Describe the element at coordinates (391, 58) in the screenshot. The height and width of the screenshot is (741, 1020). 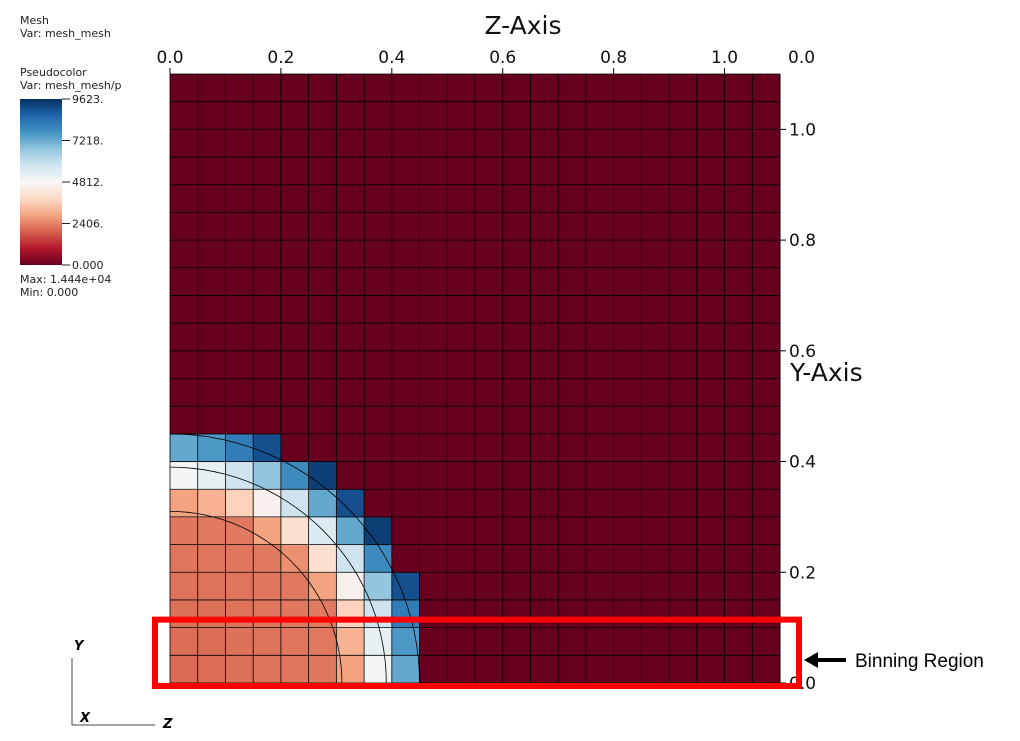
I see `z-axis-tick-label: 0.4` at that location.